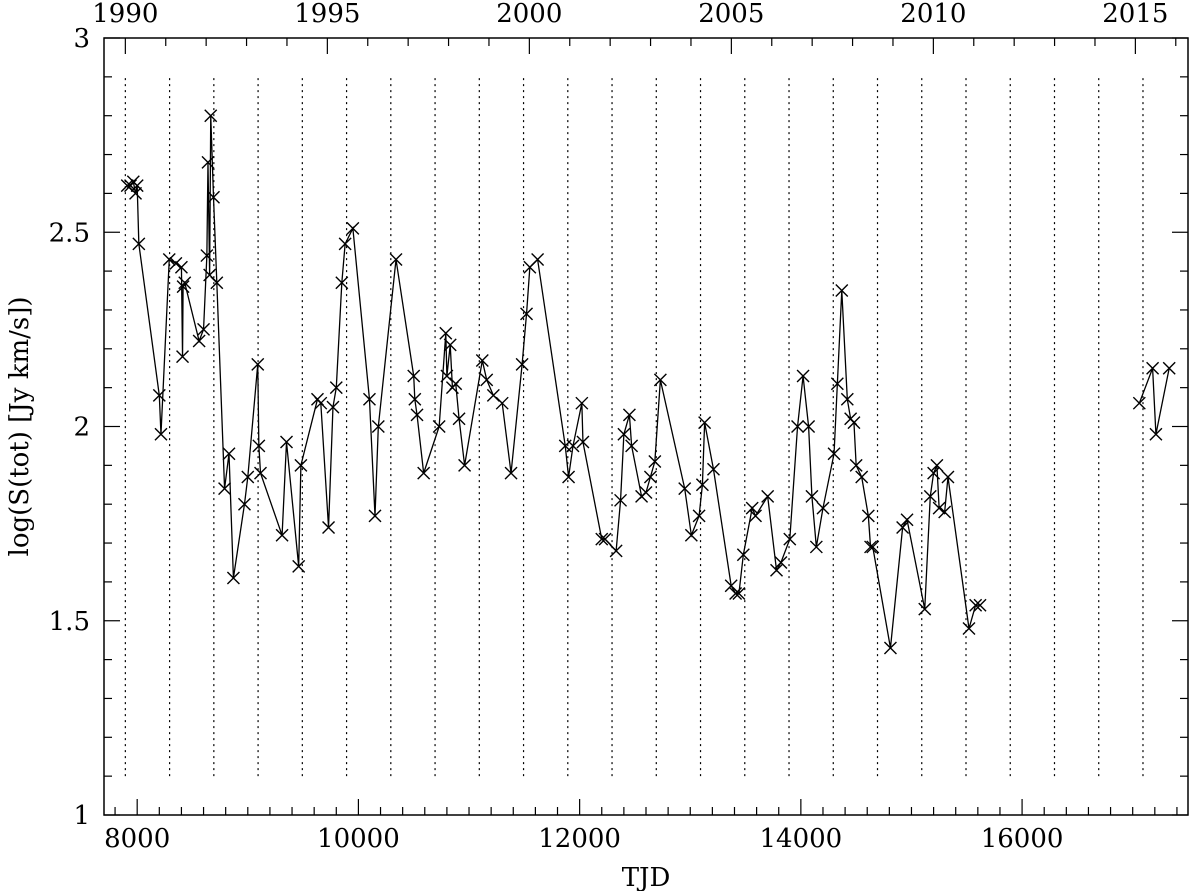 The height and width of the screenshot is (891, 1200). What do you see at coordinates (69, 233) in the screenshot?
I see `y-tick-label: 2.5` at bounding box center [69, 233].